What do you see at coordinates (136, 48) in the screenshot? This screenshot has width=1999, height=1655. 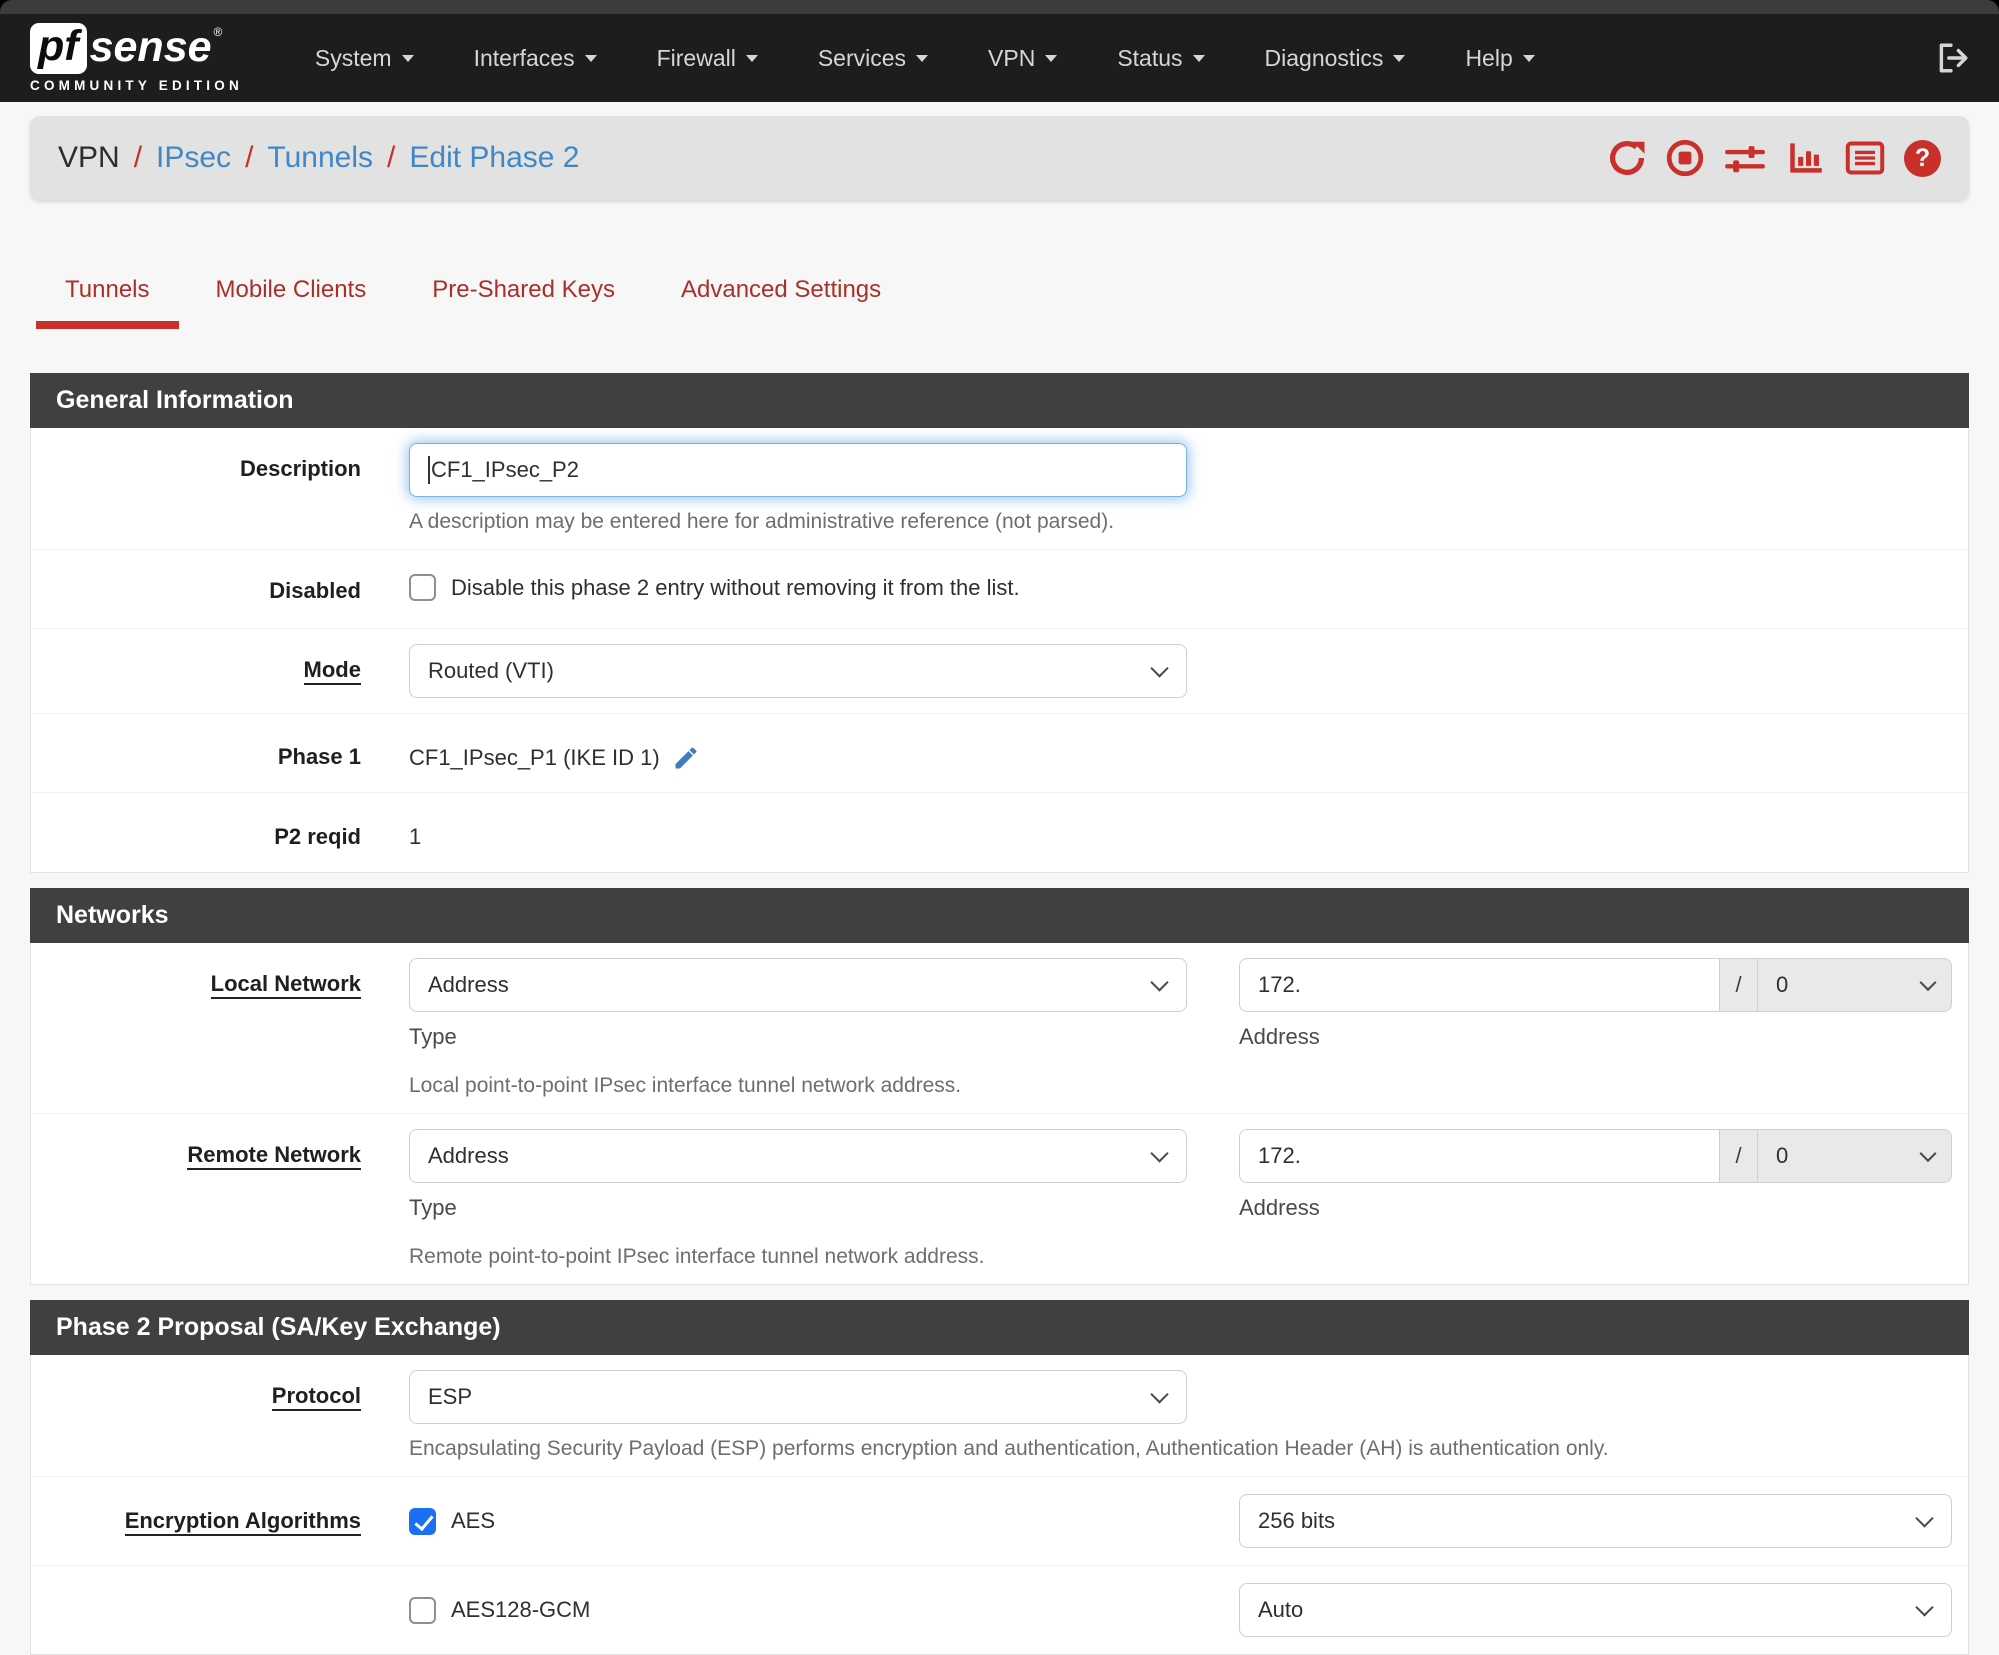 I see `pfsense-logo-text: pf sense ®` at bounding box center [136, 48].